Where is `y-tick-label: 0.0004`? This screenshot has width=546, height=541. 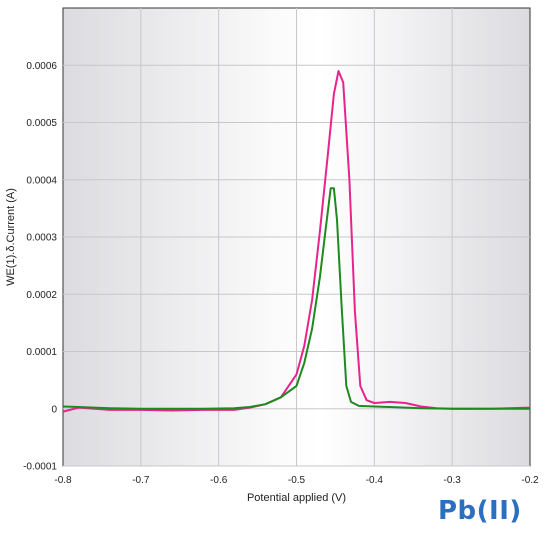 y-tick-label: 0.0004 is located at coordinates (41, 180).